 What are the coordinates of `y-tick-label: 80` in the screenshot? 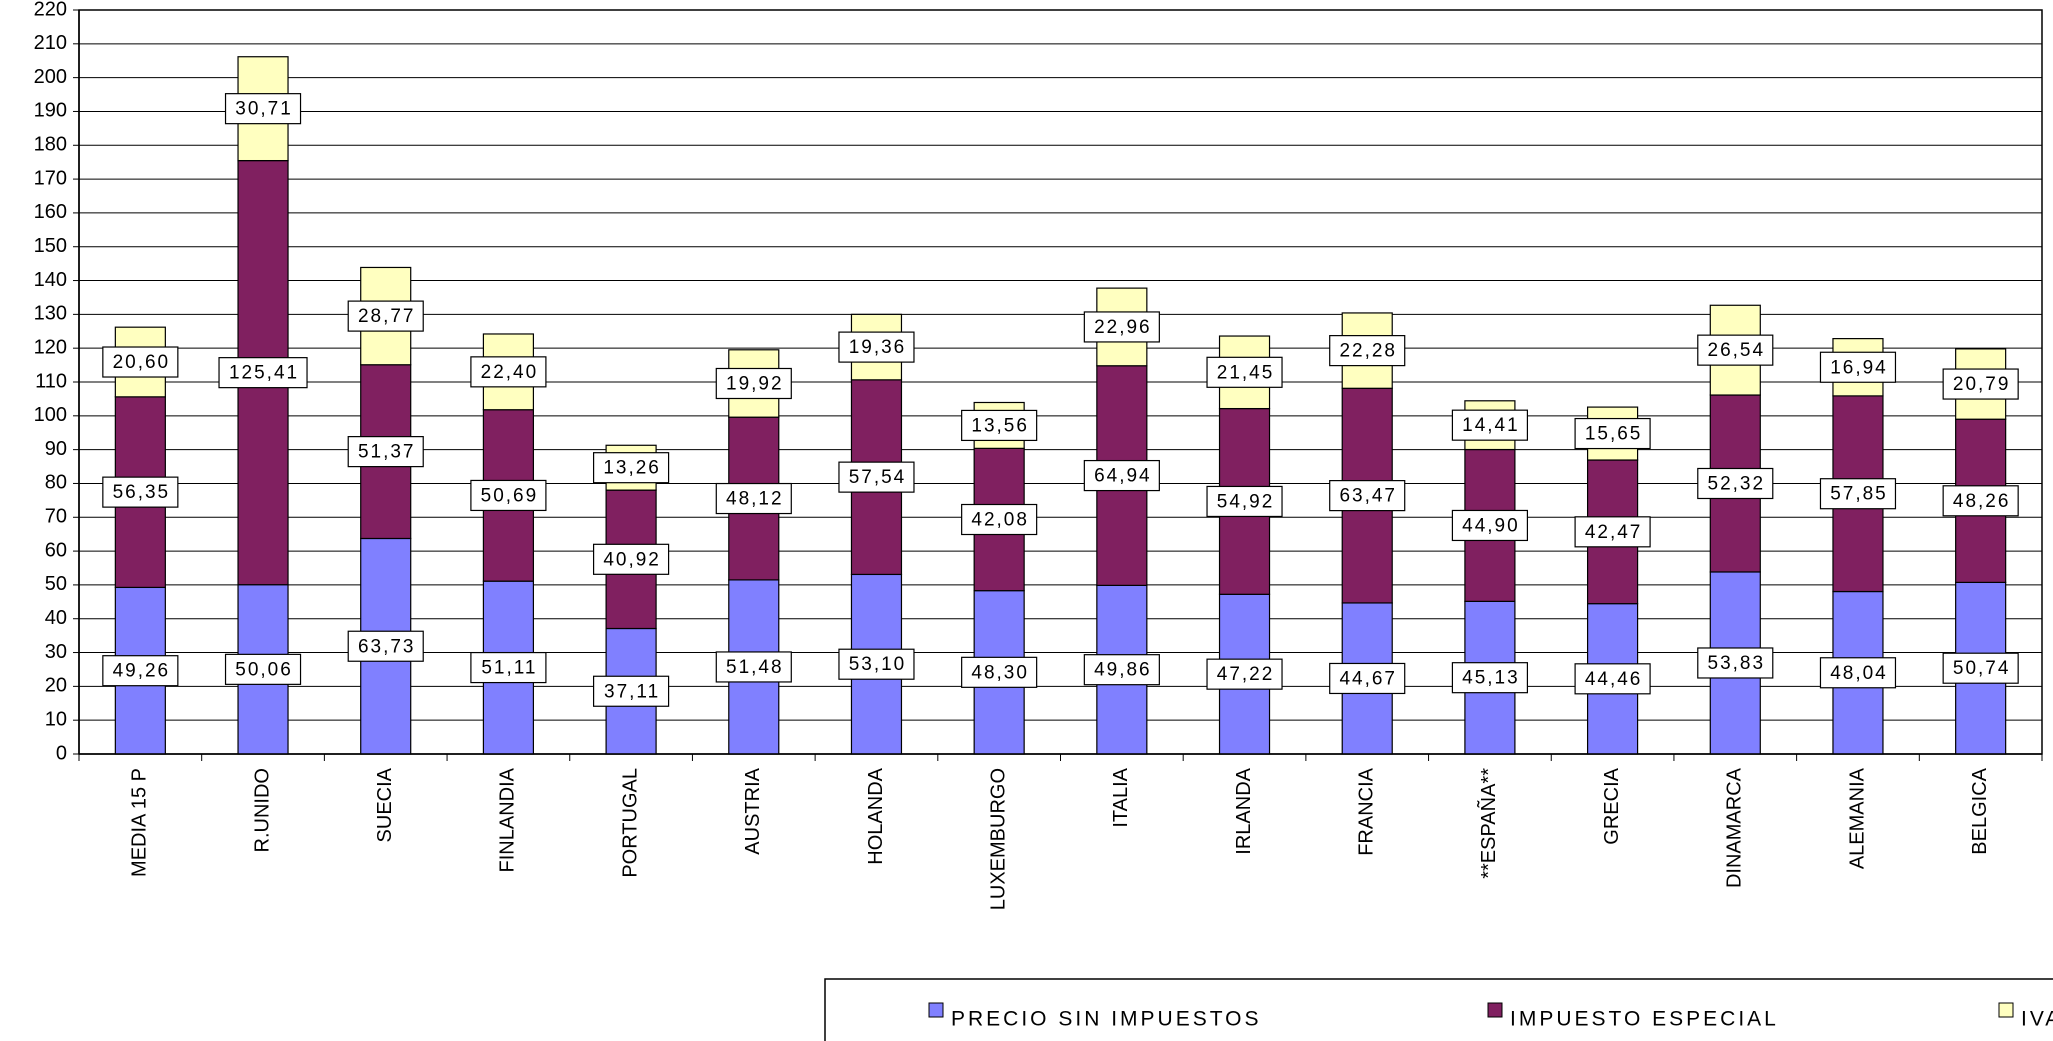 It's located at (56, 483).